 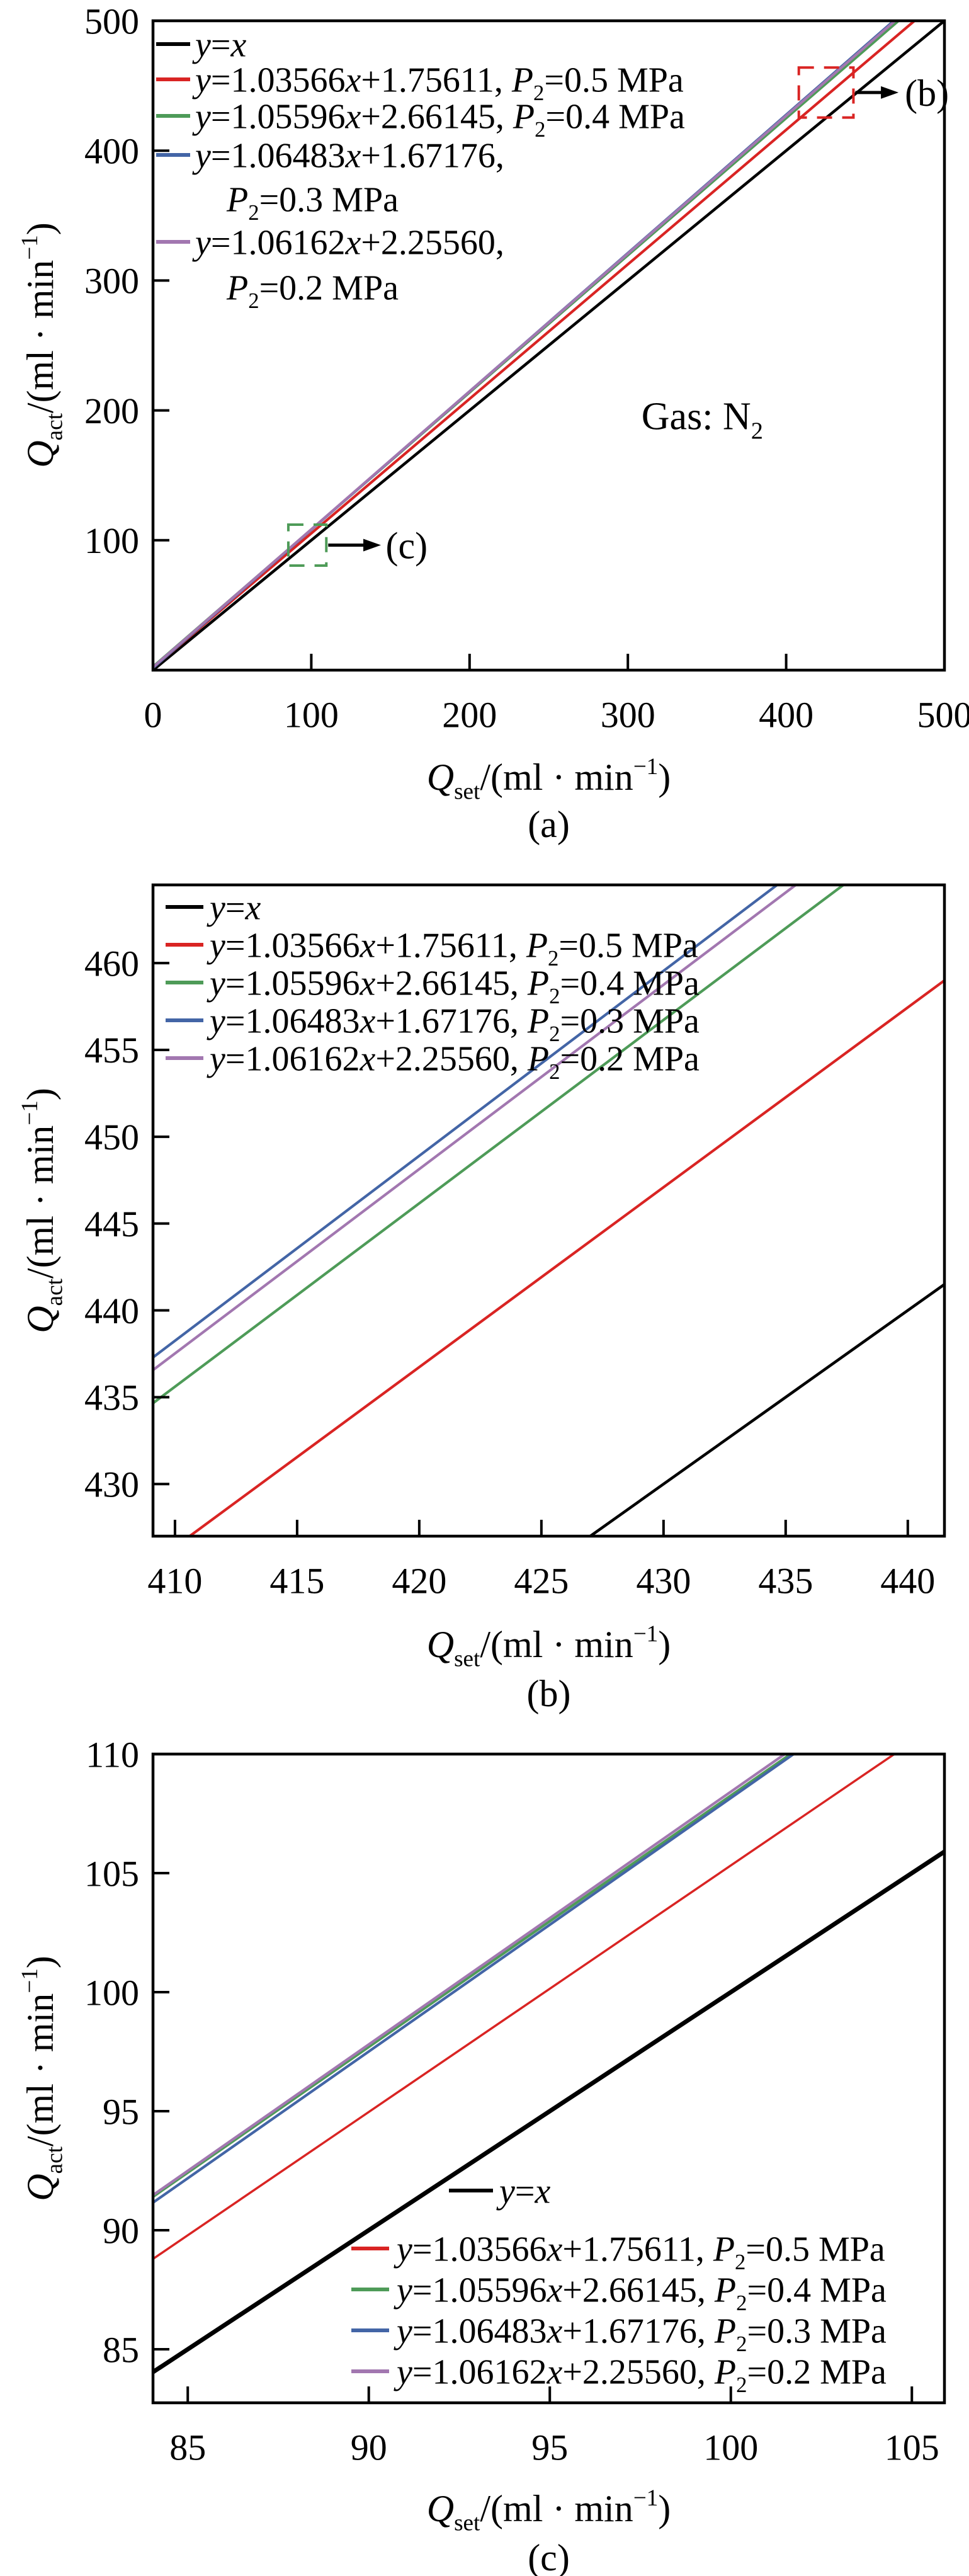 I want to click on x-tick-label: 300, so click(x=628, y=714).